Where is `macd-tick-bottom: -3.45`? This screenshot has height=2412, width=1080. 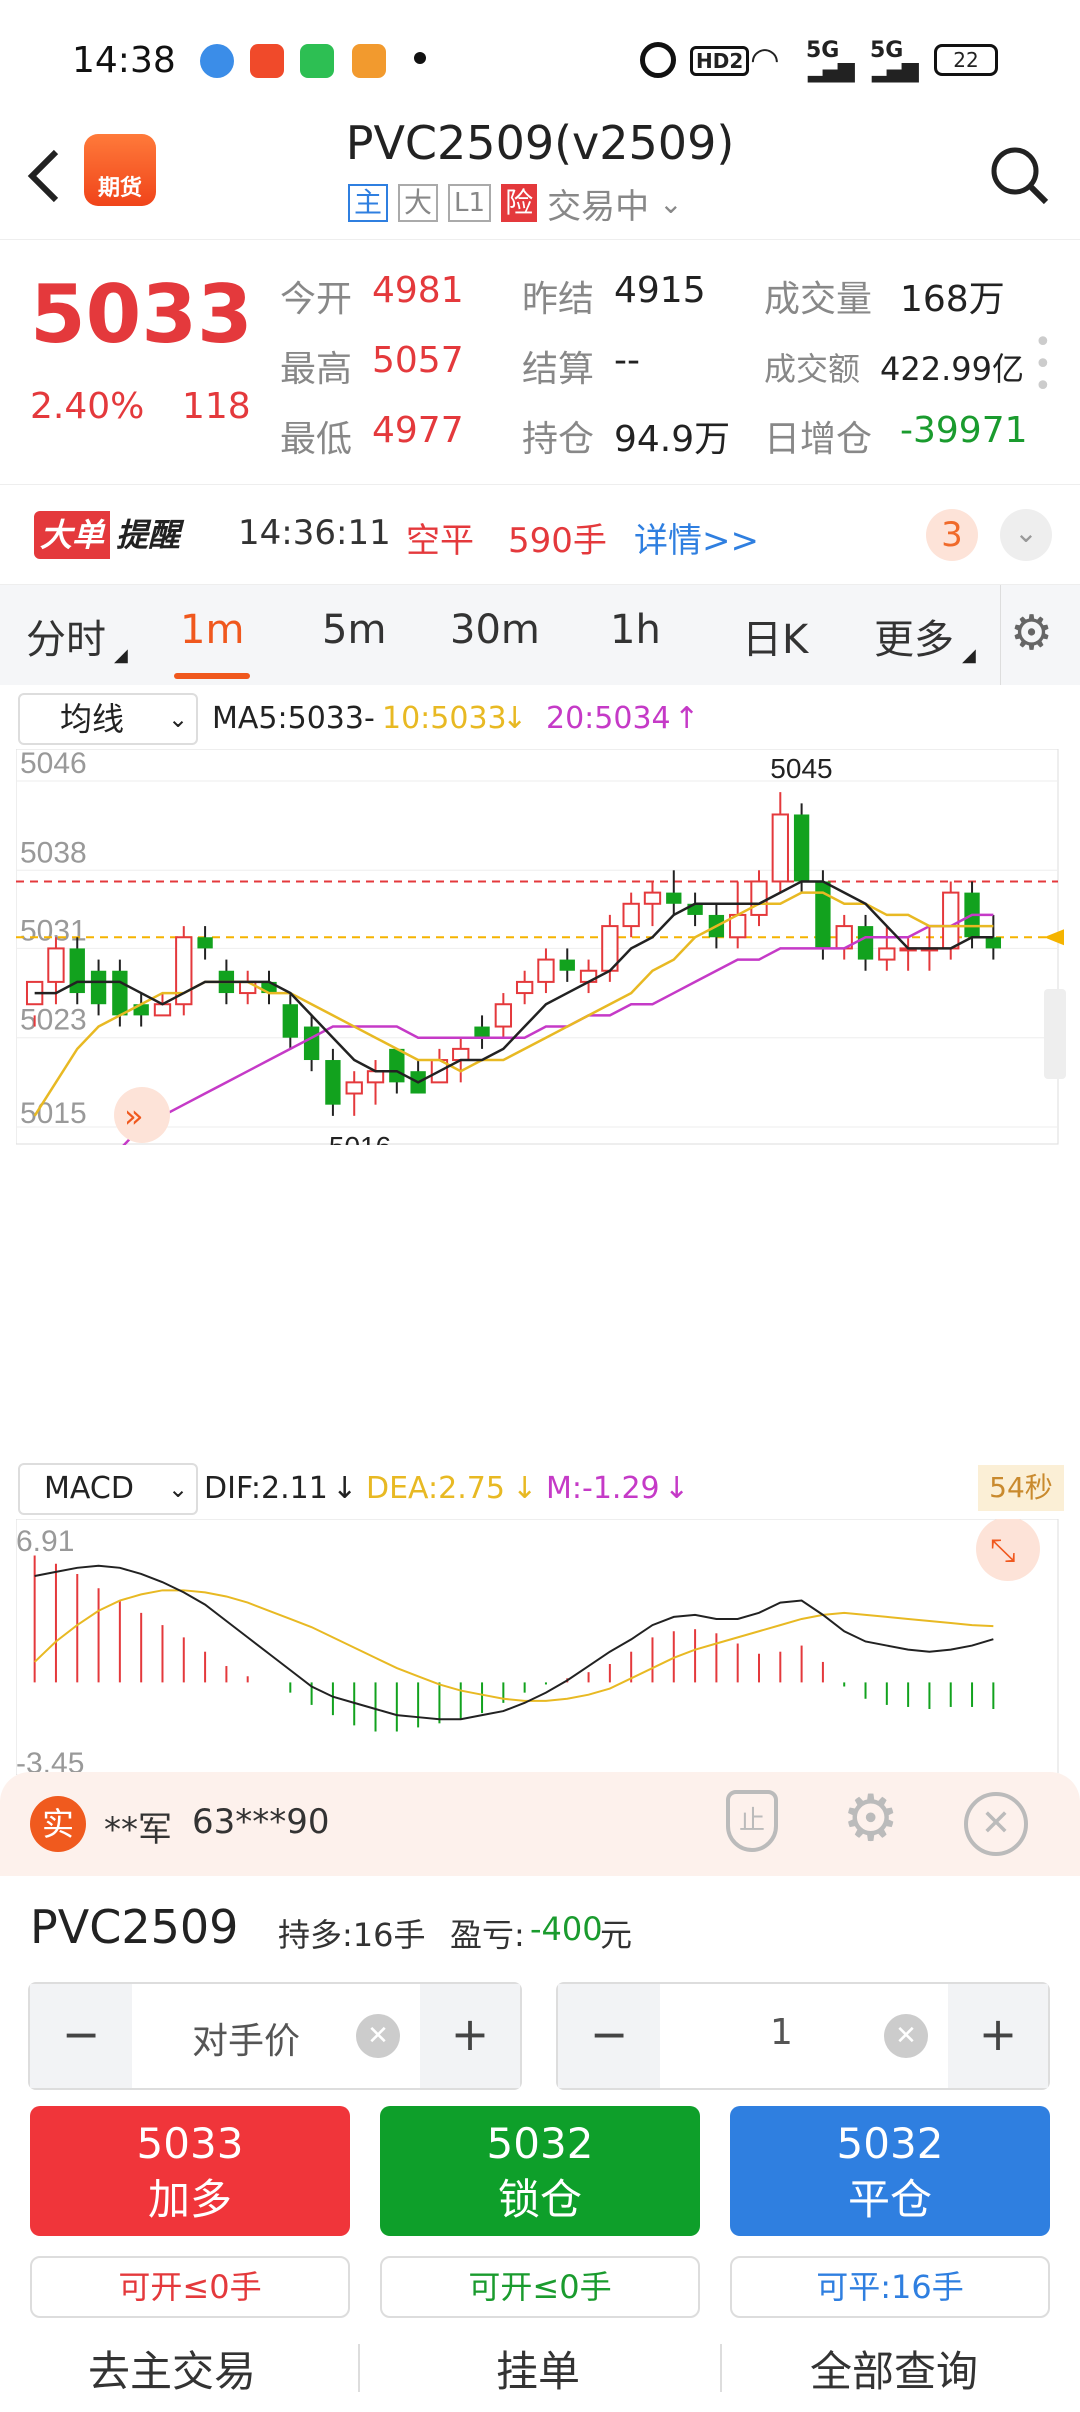 macd-tick-bottom: -3.45 is located at coordinates (50, 1761).